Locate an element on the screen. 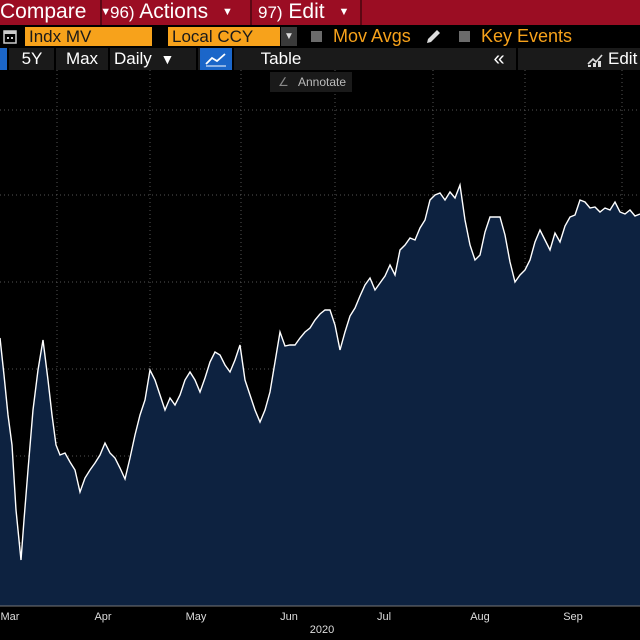 This screenshot has width=640, height=640. menu-bar is located at coordinates (320, 12).